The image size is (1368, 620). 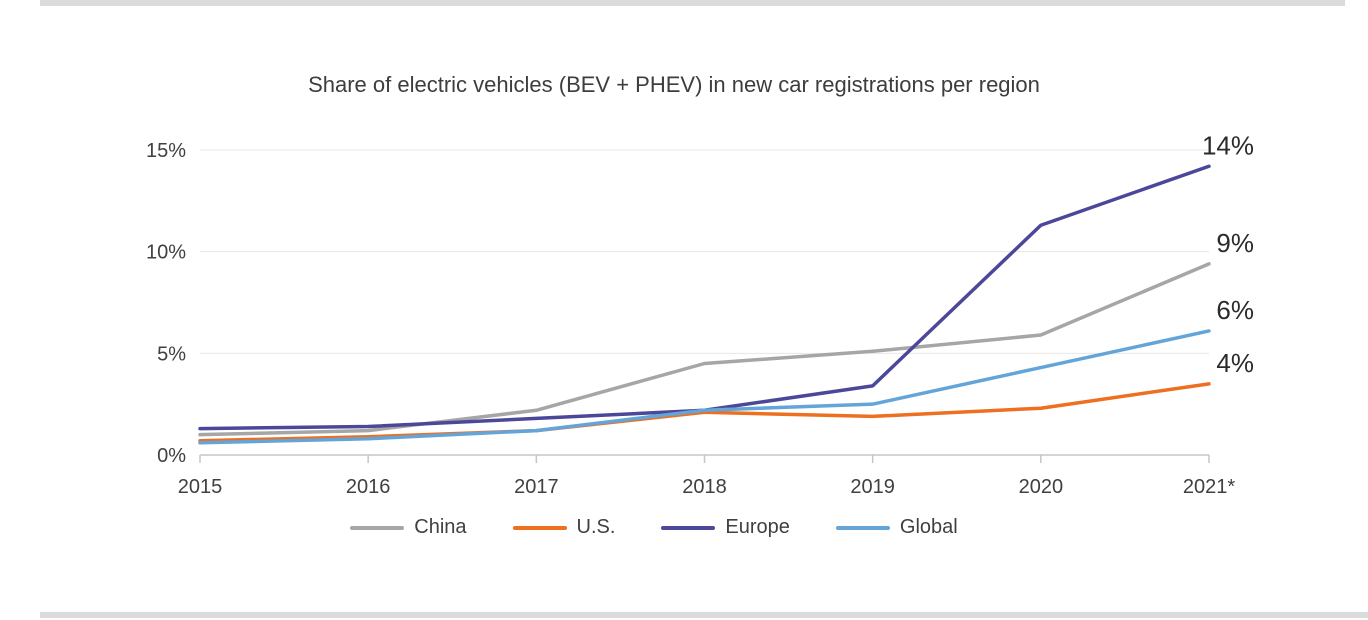 I want to click on chart-legend: China U.S. Europe Global, so click(x=654, y=527).